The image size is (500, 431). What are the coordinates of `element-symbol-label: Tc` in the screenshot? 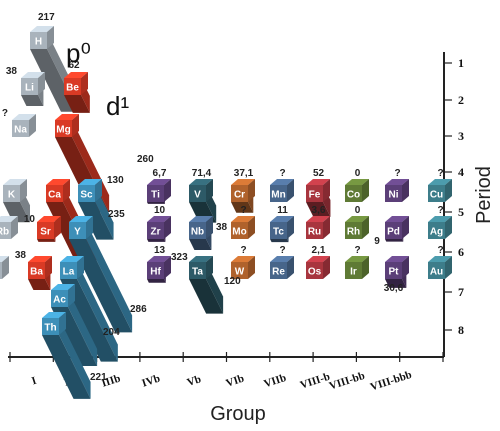 It's located at (278, 232).